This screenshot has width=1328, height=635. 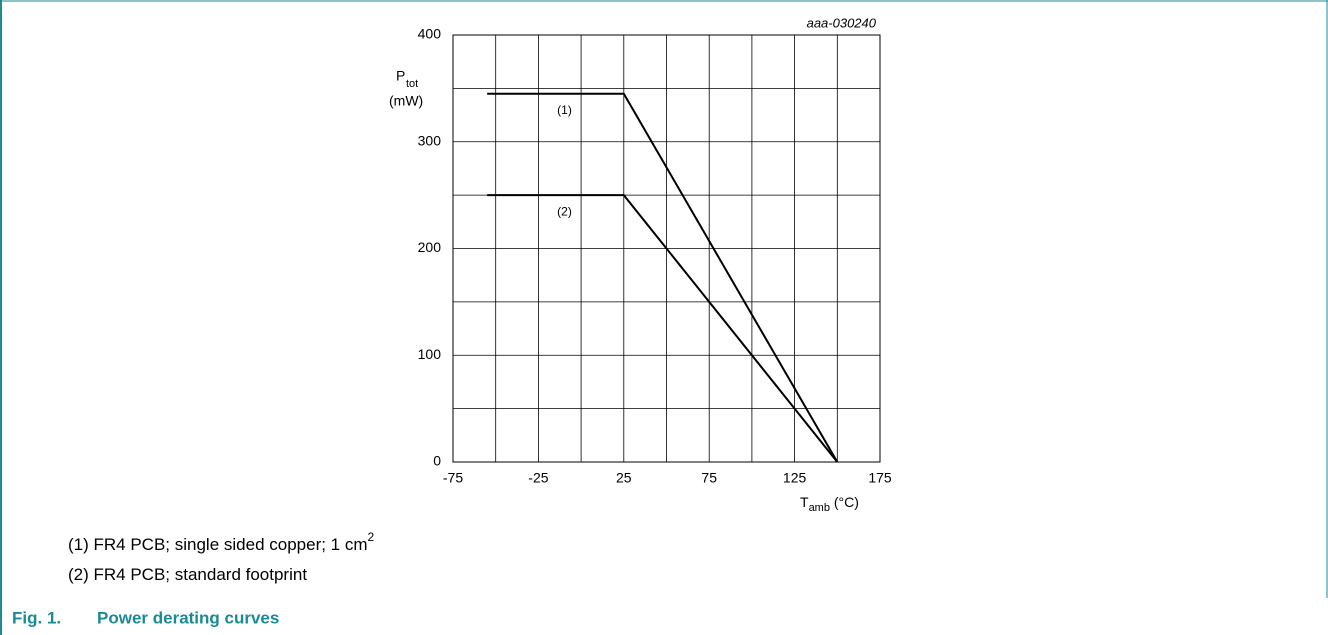 I want to click on x-label: Tamb (°C), so click(x=829, y=504).